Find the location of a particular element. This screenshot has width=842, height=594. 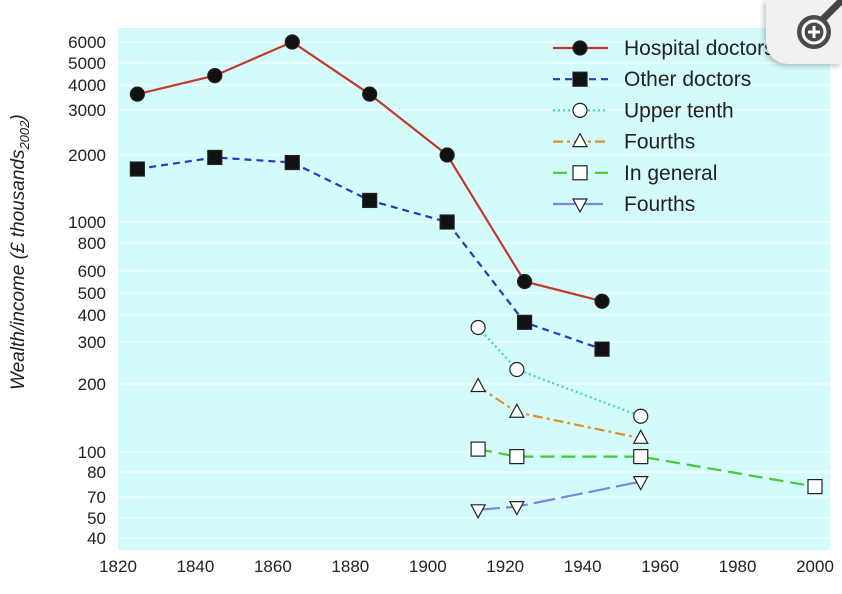

series-line is located at coordinates (559, 372).